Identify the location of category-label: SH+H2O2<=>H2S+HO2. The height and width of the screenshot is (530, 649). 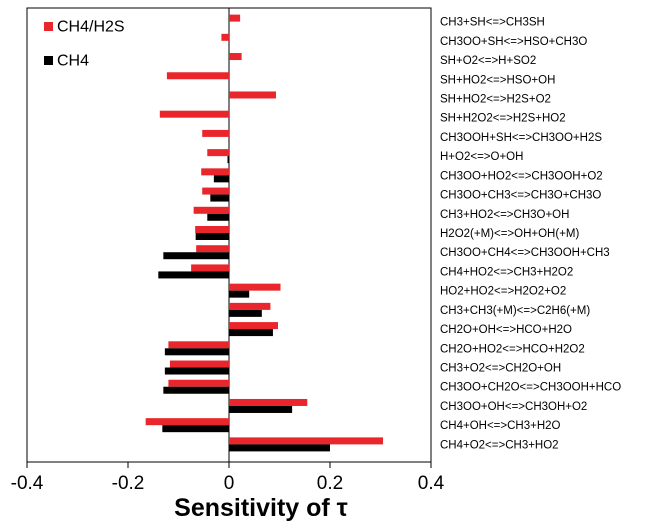
(503, 119).